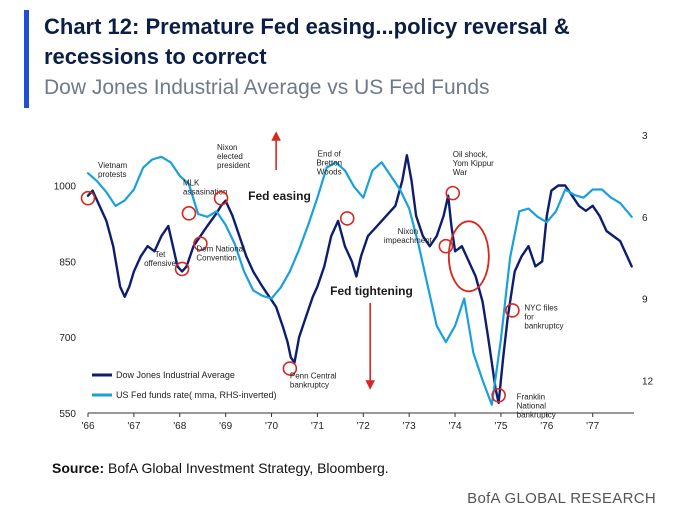 The height and width of the screenshot is (521, 700). I want to click on x-tick-label: '72, so click(363, 426).